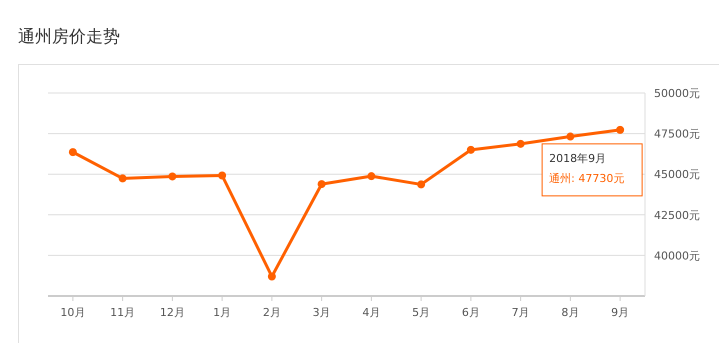 This screenshot has height=343, width=719. I want to click on x-tick-label: 2月, so click(271, 312).